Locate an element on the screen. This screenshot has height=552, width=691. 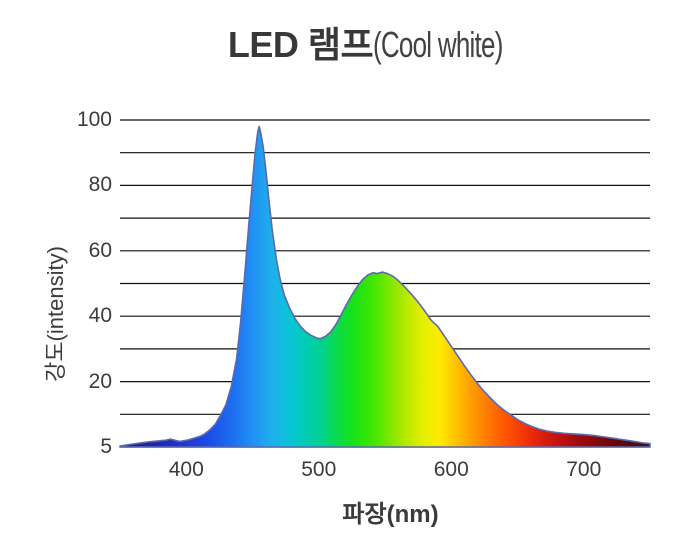
x-tick-400: 400 is located at coordinates (186, 469).